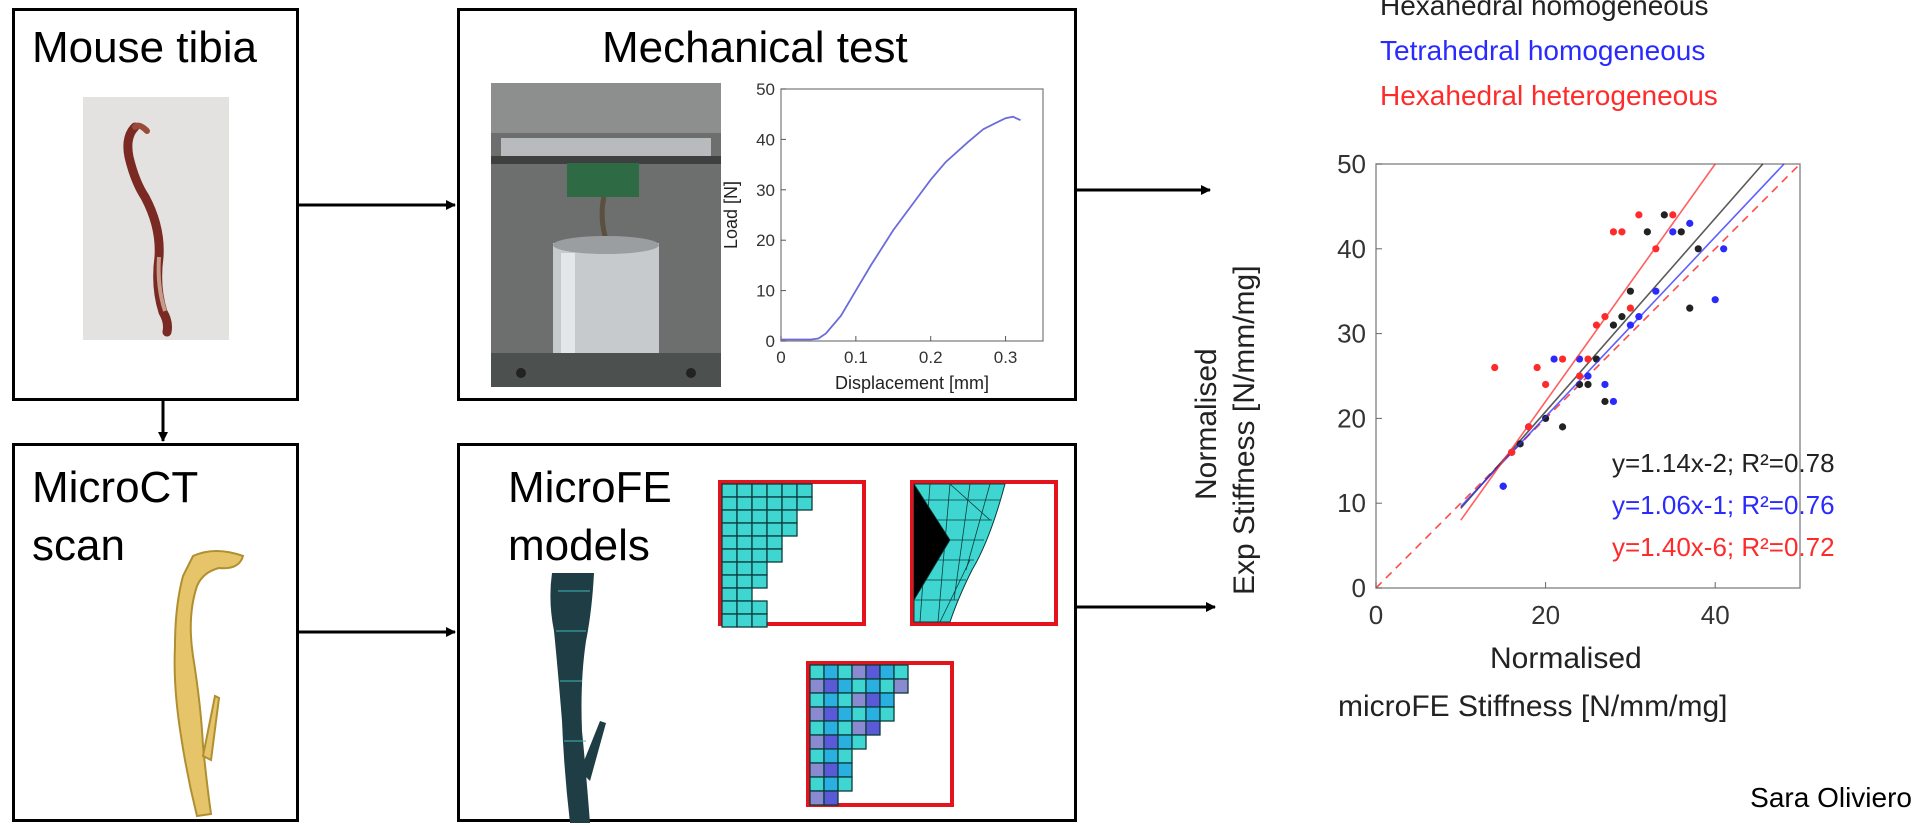 The width and height of the screenshot is (1926, 825). I want to click on x-axis-label-line1: Normalised, so click(1566, 658).